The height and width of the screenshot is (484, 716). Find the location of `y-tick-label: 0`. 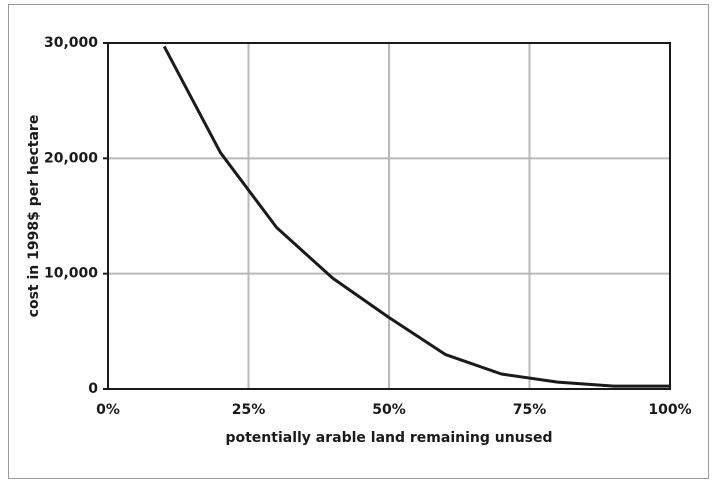

y-tick-label: 0 is located at coordinates (93, 389).